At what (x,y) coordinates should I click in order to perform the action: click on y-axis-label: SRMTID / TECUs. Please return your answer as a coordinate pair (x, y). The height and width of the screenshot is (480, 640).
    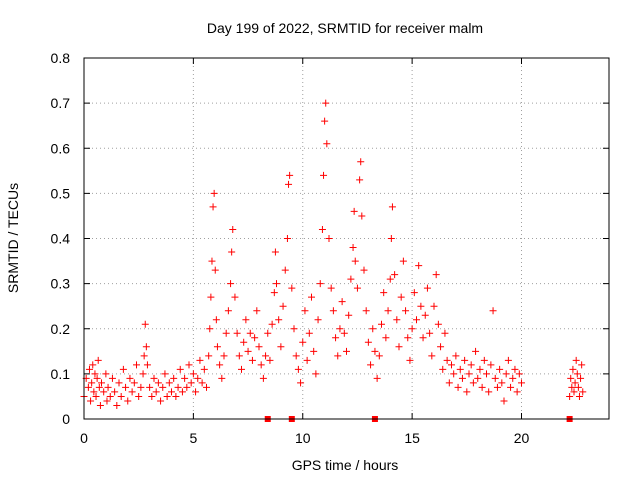
    Looking at the image, I should click on (13, 238).